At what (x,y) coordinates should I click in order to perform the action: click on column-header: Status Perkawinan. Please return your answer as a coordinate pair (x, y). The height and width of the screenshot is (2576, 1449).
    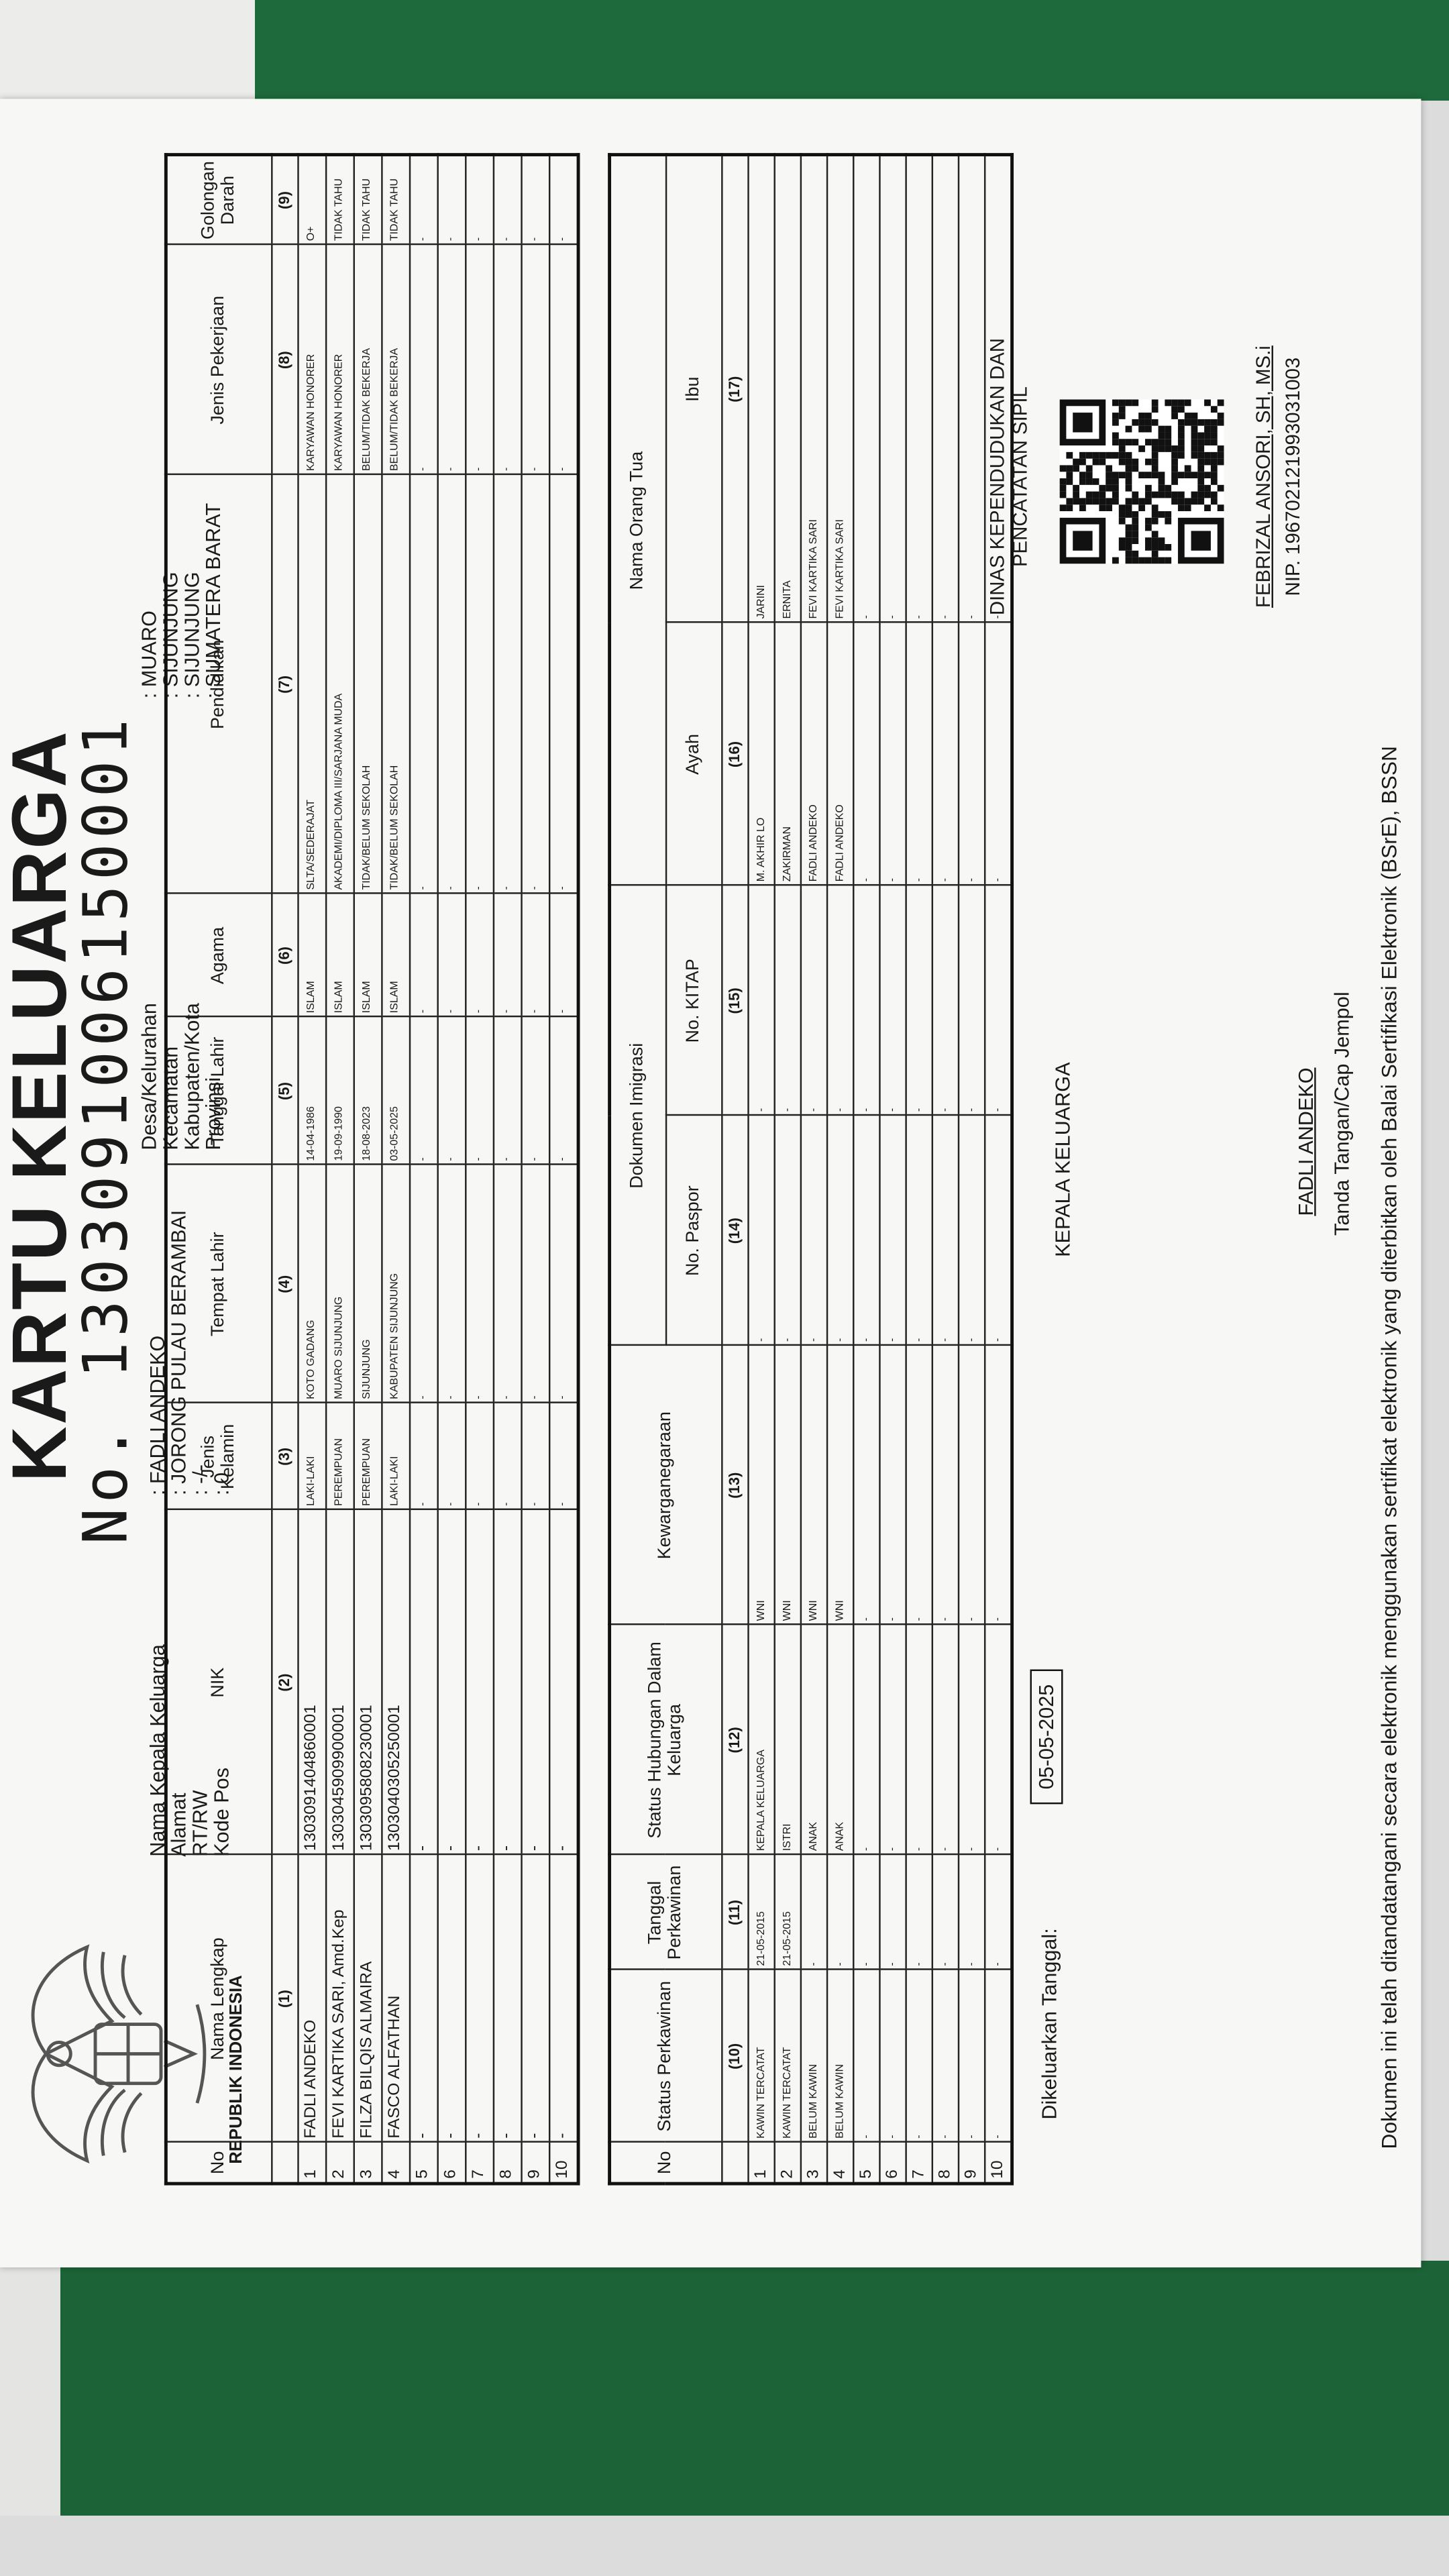
    Looking at the image, I should click on (665, 2056).